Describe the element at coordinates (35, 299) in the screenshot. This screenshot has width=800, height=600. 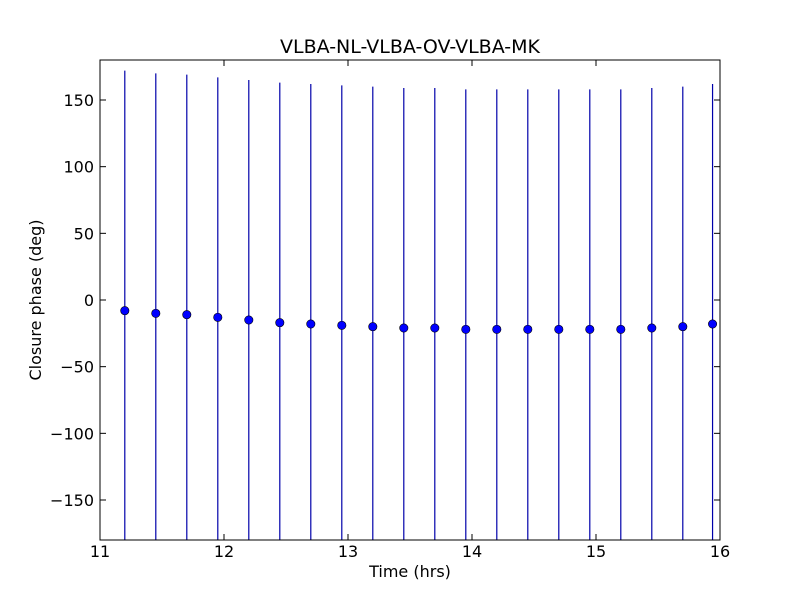
I see `y-axis-label: Closure phase (deg)` at that location.